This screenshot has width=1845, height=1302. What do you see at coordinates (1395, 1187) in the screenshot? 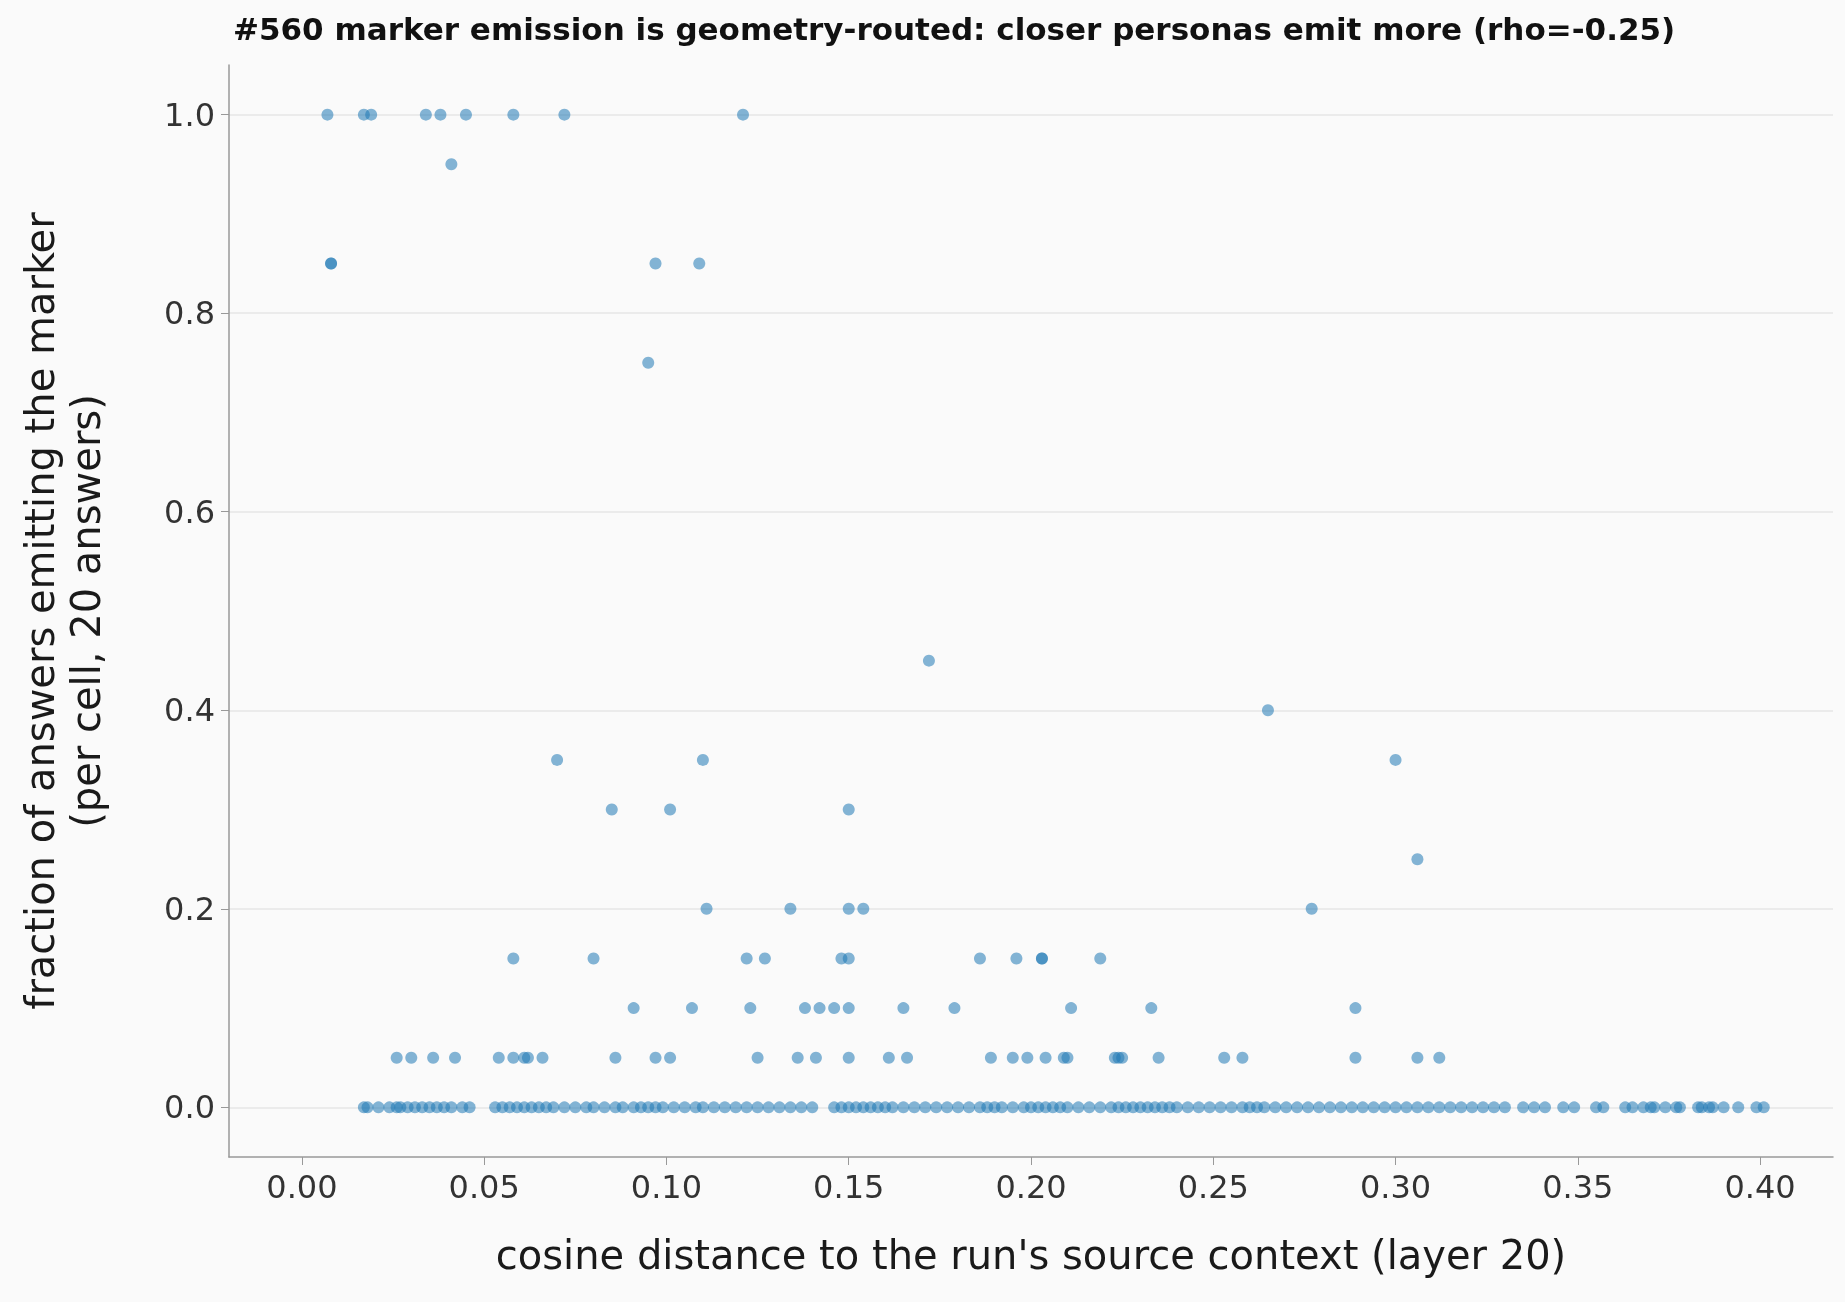
I see `x-tick-label: 0.30` at bounding box center [1395, 1187].